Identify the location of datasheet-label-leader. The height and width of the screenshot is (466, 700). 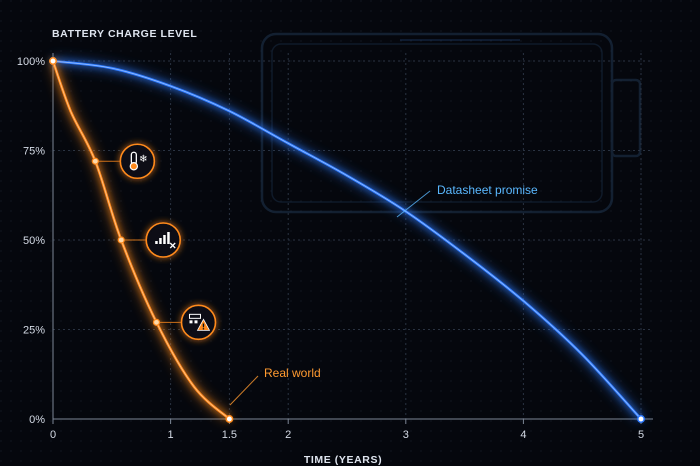
(413, 204).